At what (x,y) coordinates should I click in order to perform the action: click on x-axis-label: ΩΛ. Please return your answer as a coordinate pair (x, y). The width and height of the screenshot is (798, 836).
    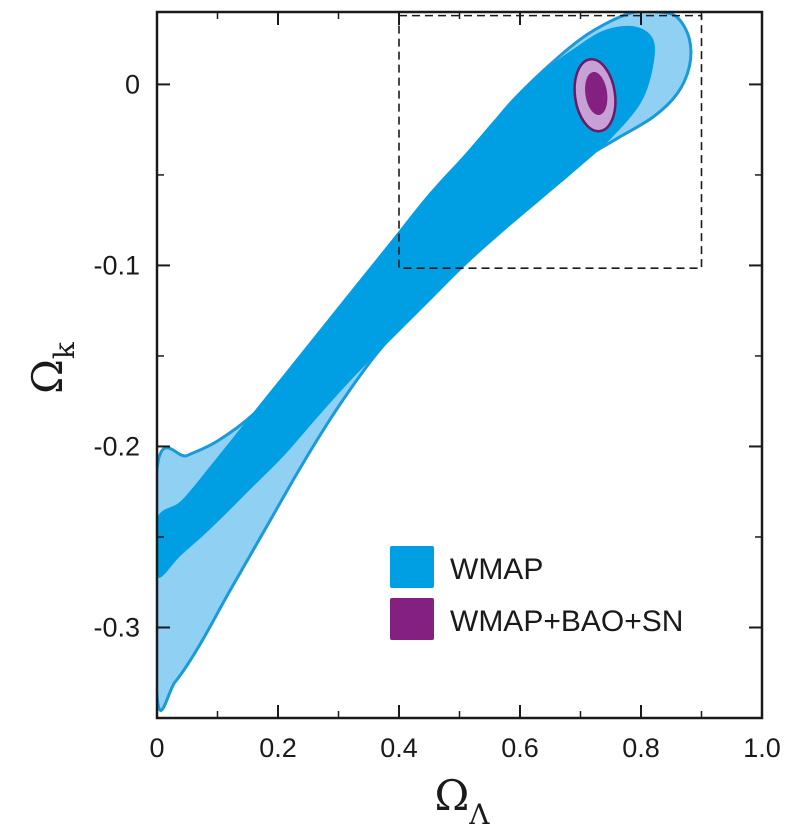
    Looking at the image, I should click on (462, 801).